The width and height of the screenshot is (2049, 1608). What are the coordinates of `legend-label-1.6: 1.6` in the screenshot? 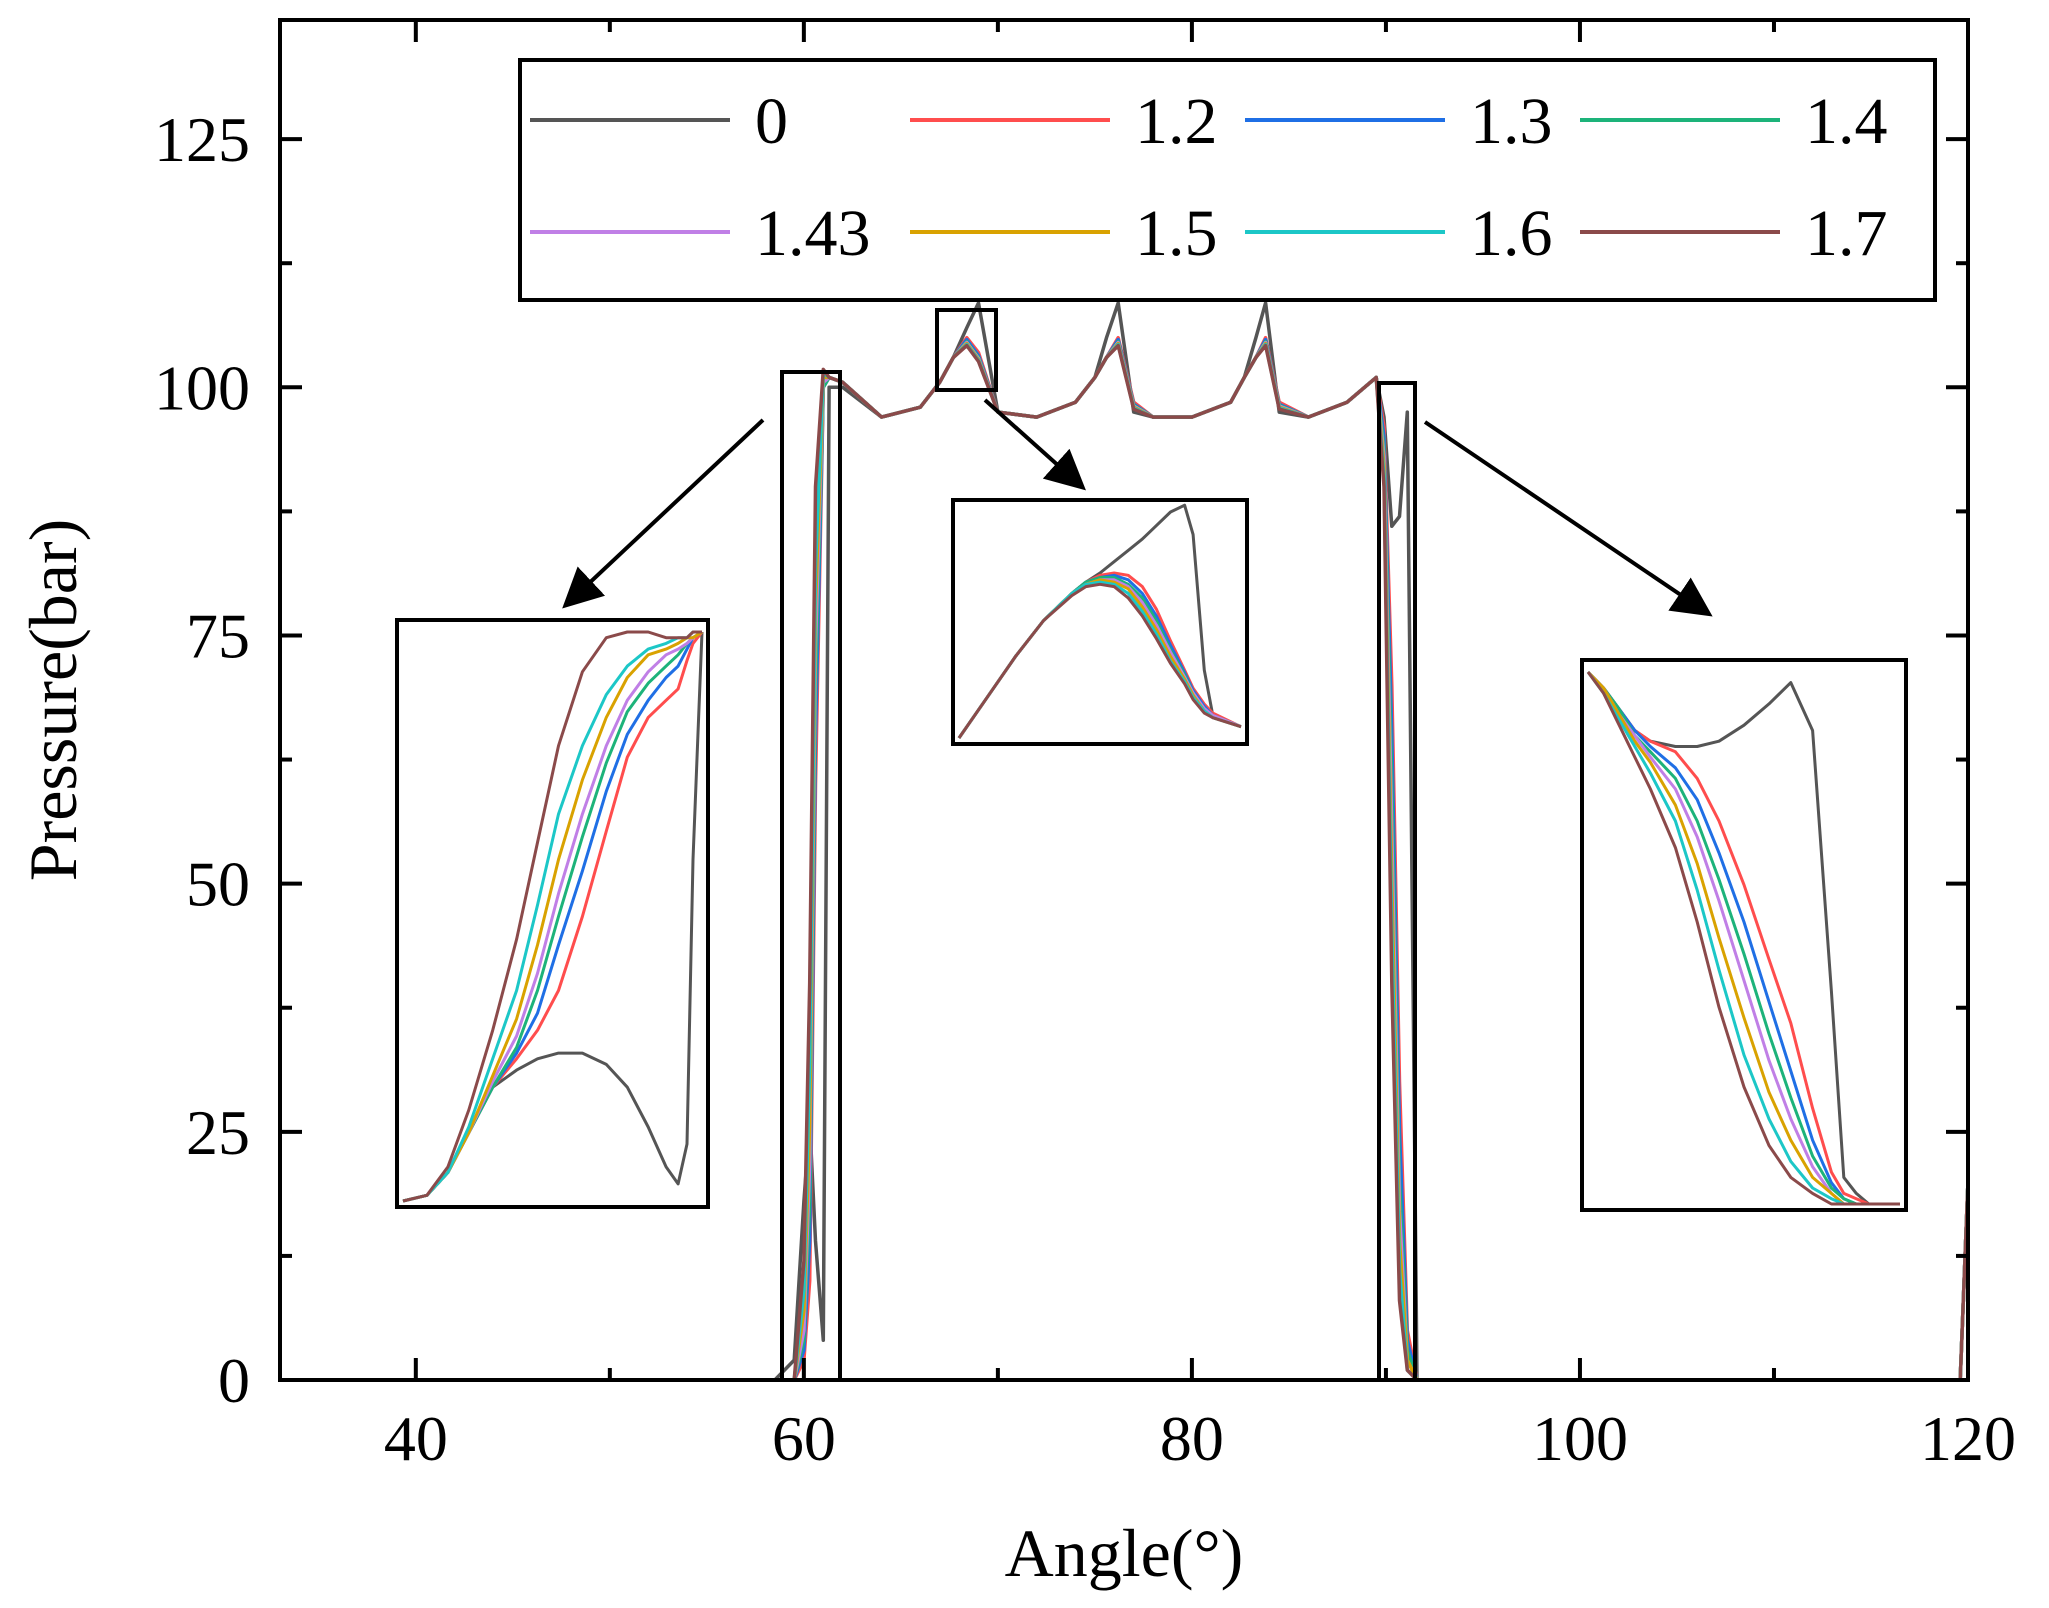 It's located at (1511, 233).